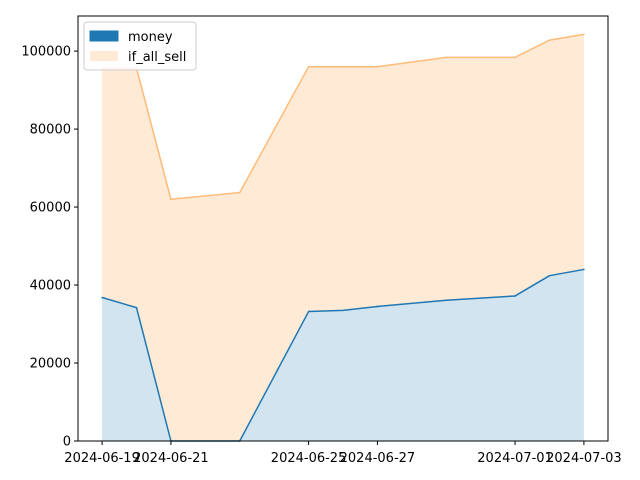 This screenshot has width=640, height=480. What do you see at coordinates (104, 36) in the screenshot?
I see `legend-swatch-money` at bounding box center [104, 36].